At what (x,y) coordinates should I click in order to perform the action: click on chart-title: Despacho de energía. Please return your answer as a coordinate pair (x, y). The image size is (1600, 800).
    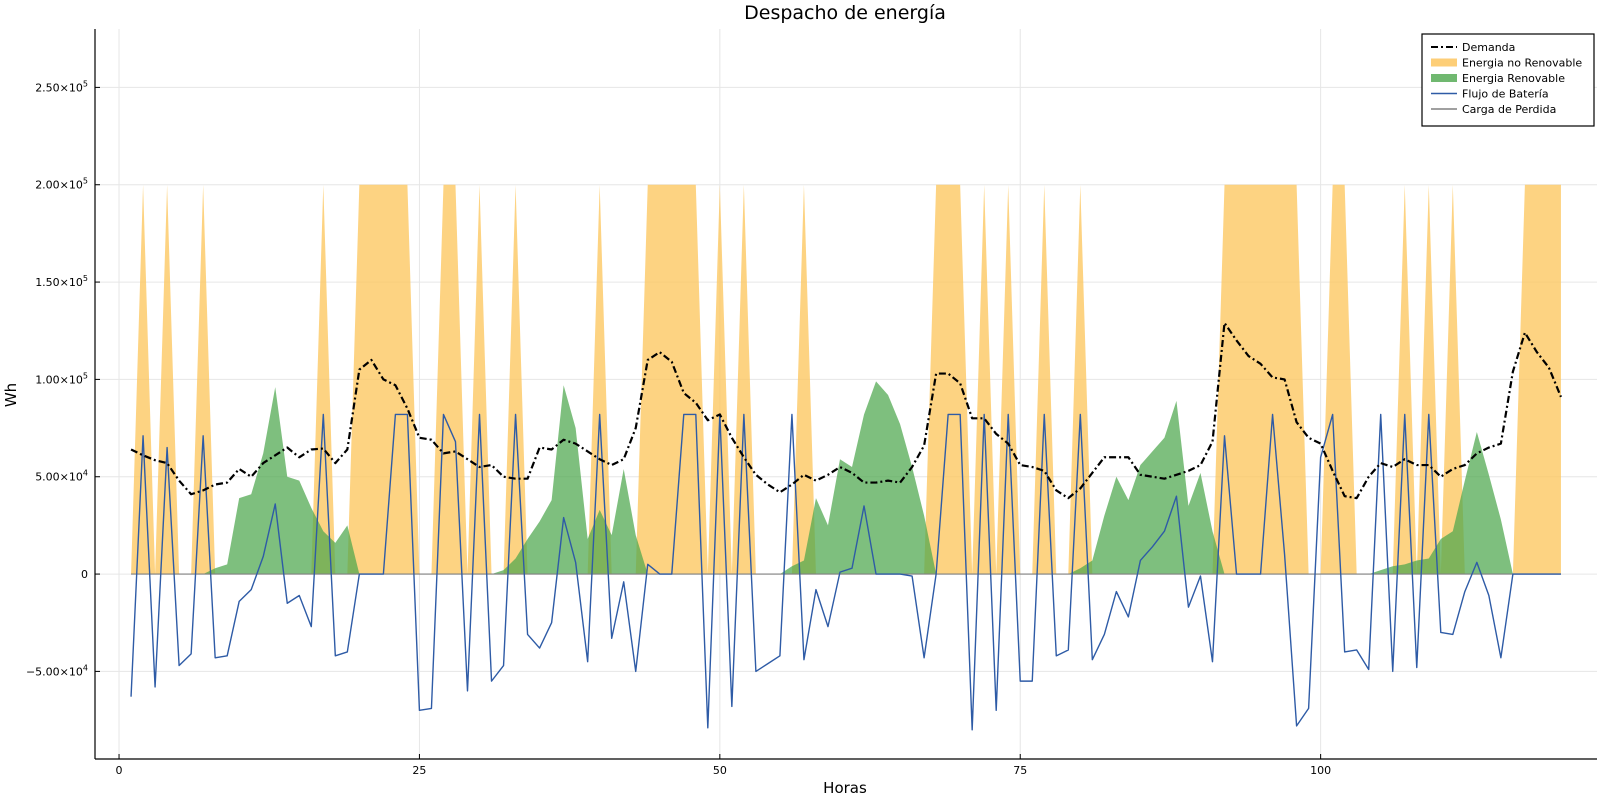
    Looking at the image, I should click on (845, 13).